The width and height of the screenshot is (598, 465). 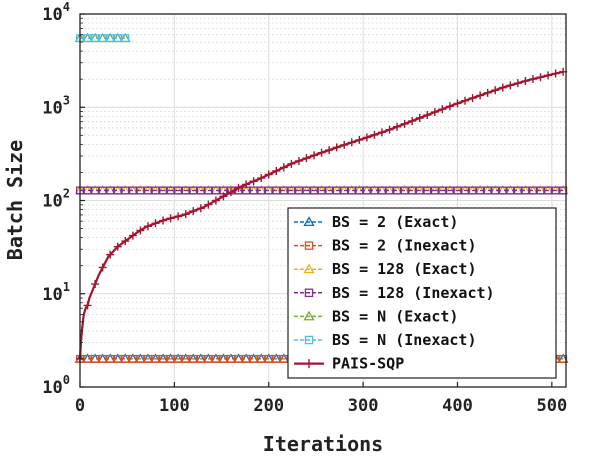 What do you see at coordinates (174, 406) in the screenshot?
I see `x-tick-label: 100` at bounding box center [174, 406].